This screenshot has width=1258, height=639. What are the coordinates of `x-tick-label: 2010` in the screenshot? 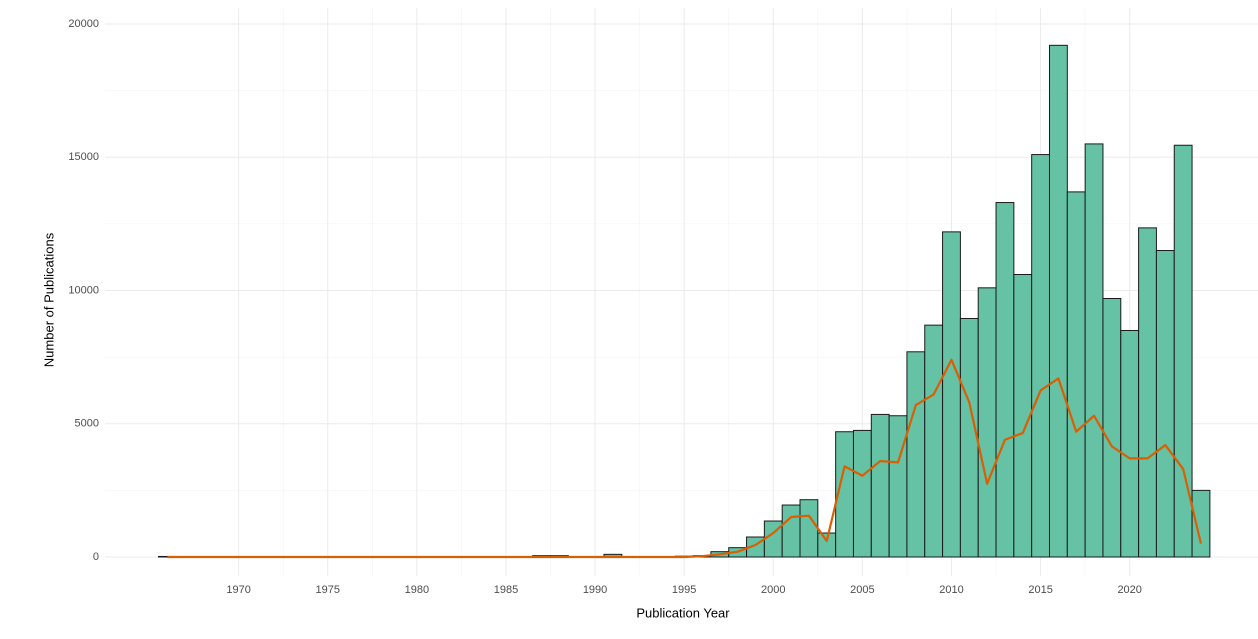 It's located at (951, 590).